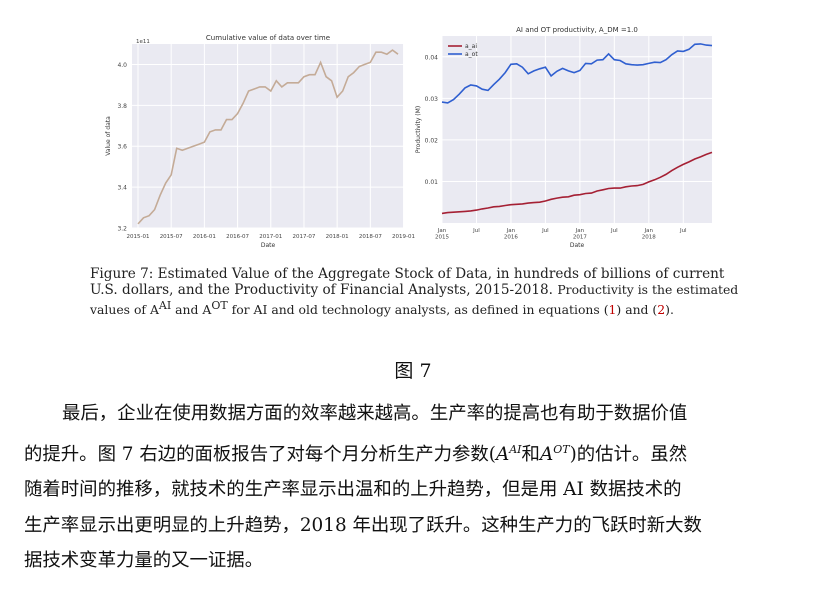 The image size is (826, 603). What do you see at coordinates (138, 237) in the screenshot?
I see `x-tick-label: 2015-01` at bounding box center [138, 237].